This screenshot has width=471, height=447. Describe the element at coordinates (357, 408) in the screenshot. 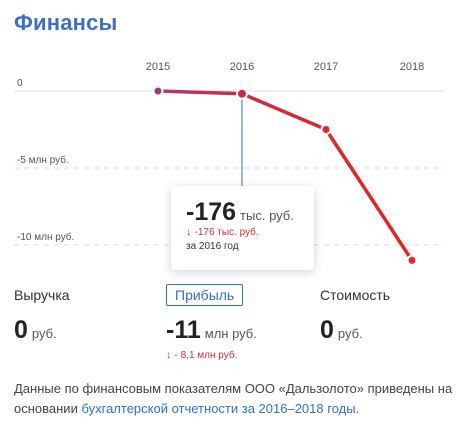

I see `footnote-suffix: .` at that location.